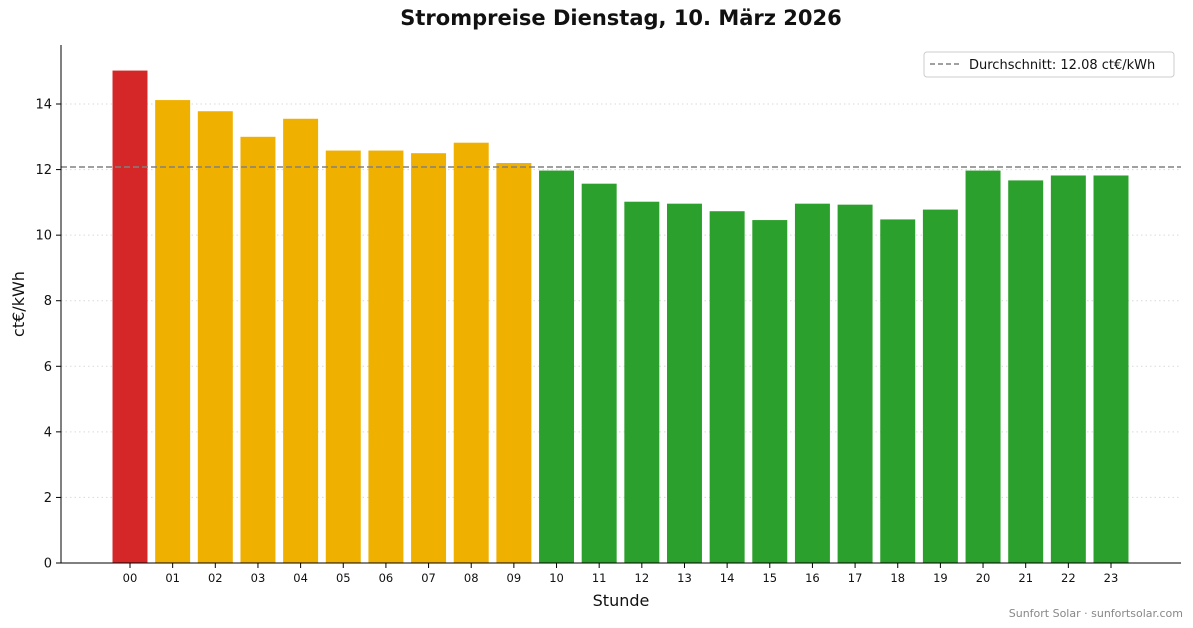 The width and height of the screenshot is (1193, 628). I want to click on legend-box, so click(1049, 64).